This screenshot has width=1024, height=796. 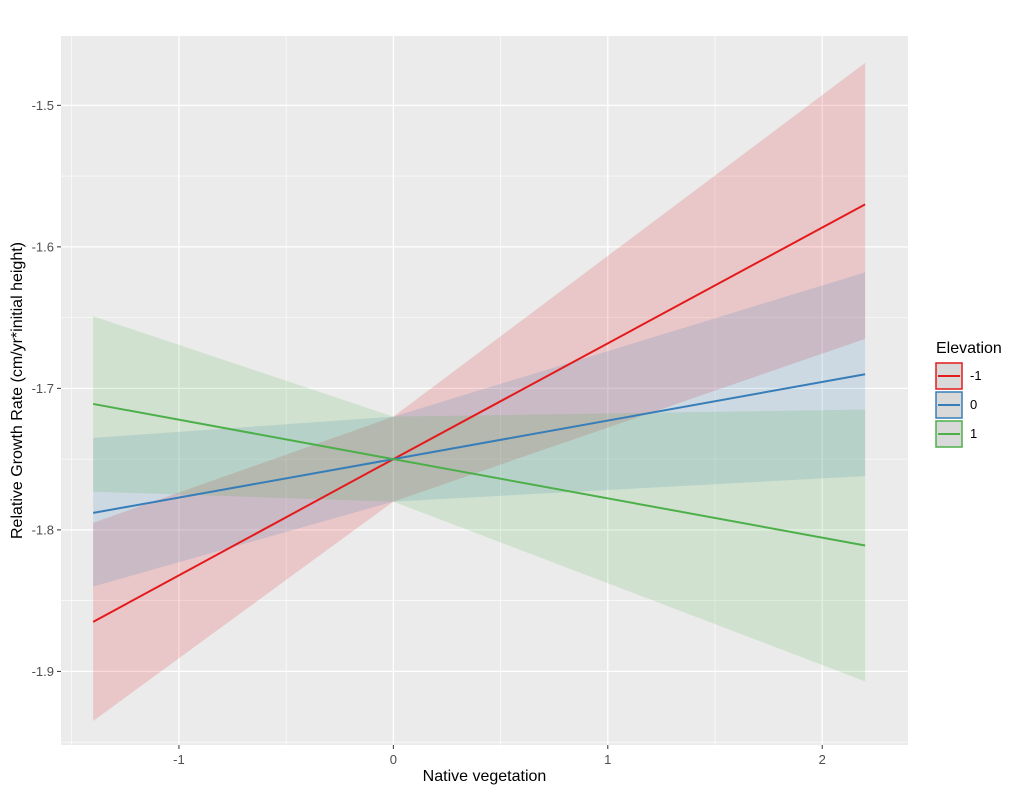 What do you see at coordinates (822, 759) in the screenshot?
I see `x-tick-label: 2` at bounding box center [822, 759].